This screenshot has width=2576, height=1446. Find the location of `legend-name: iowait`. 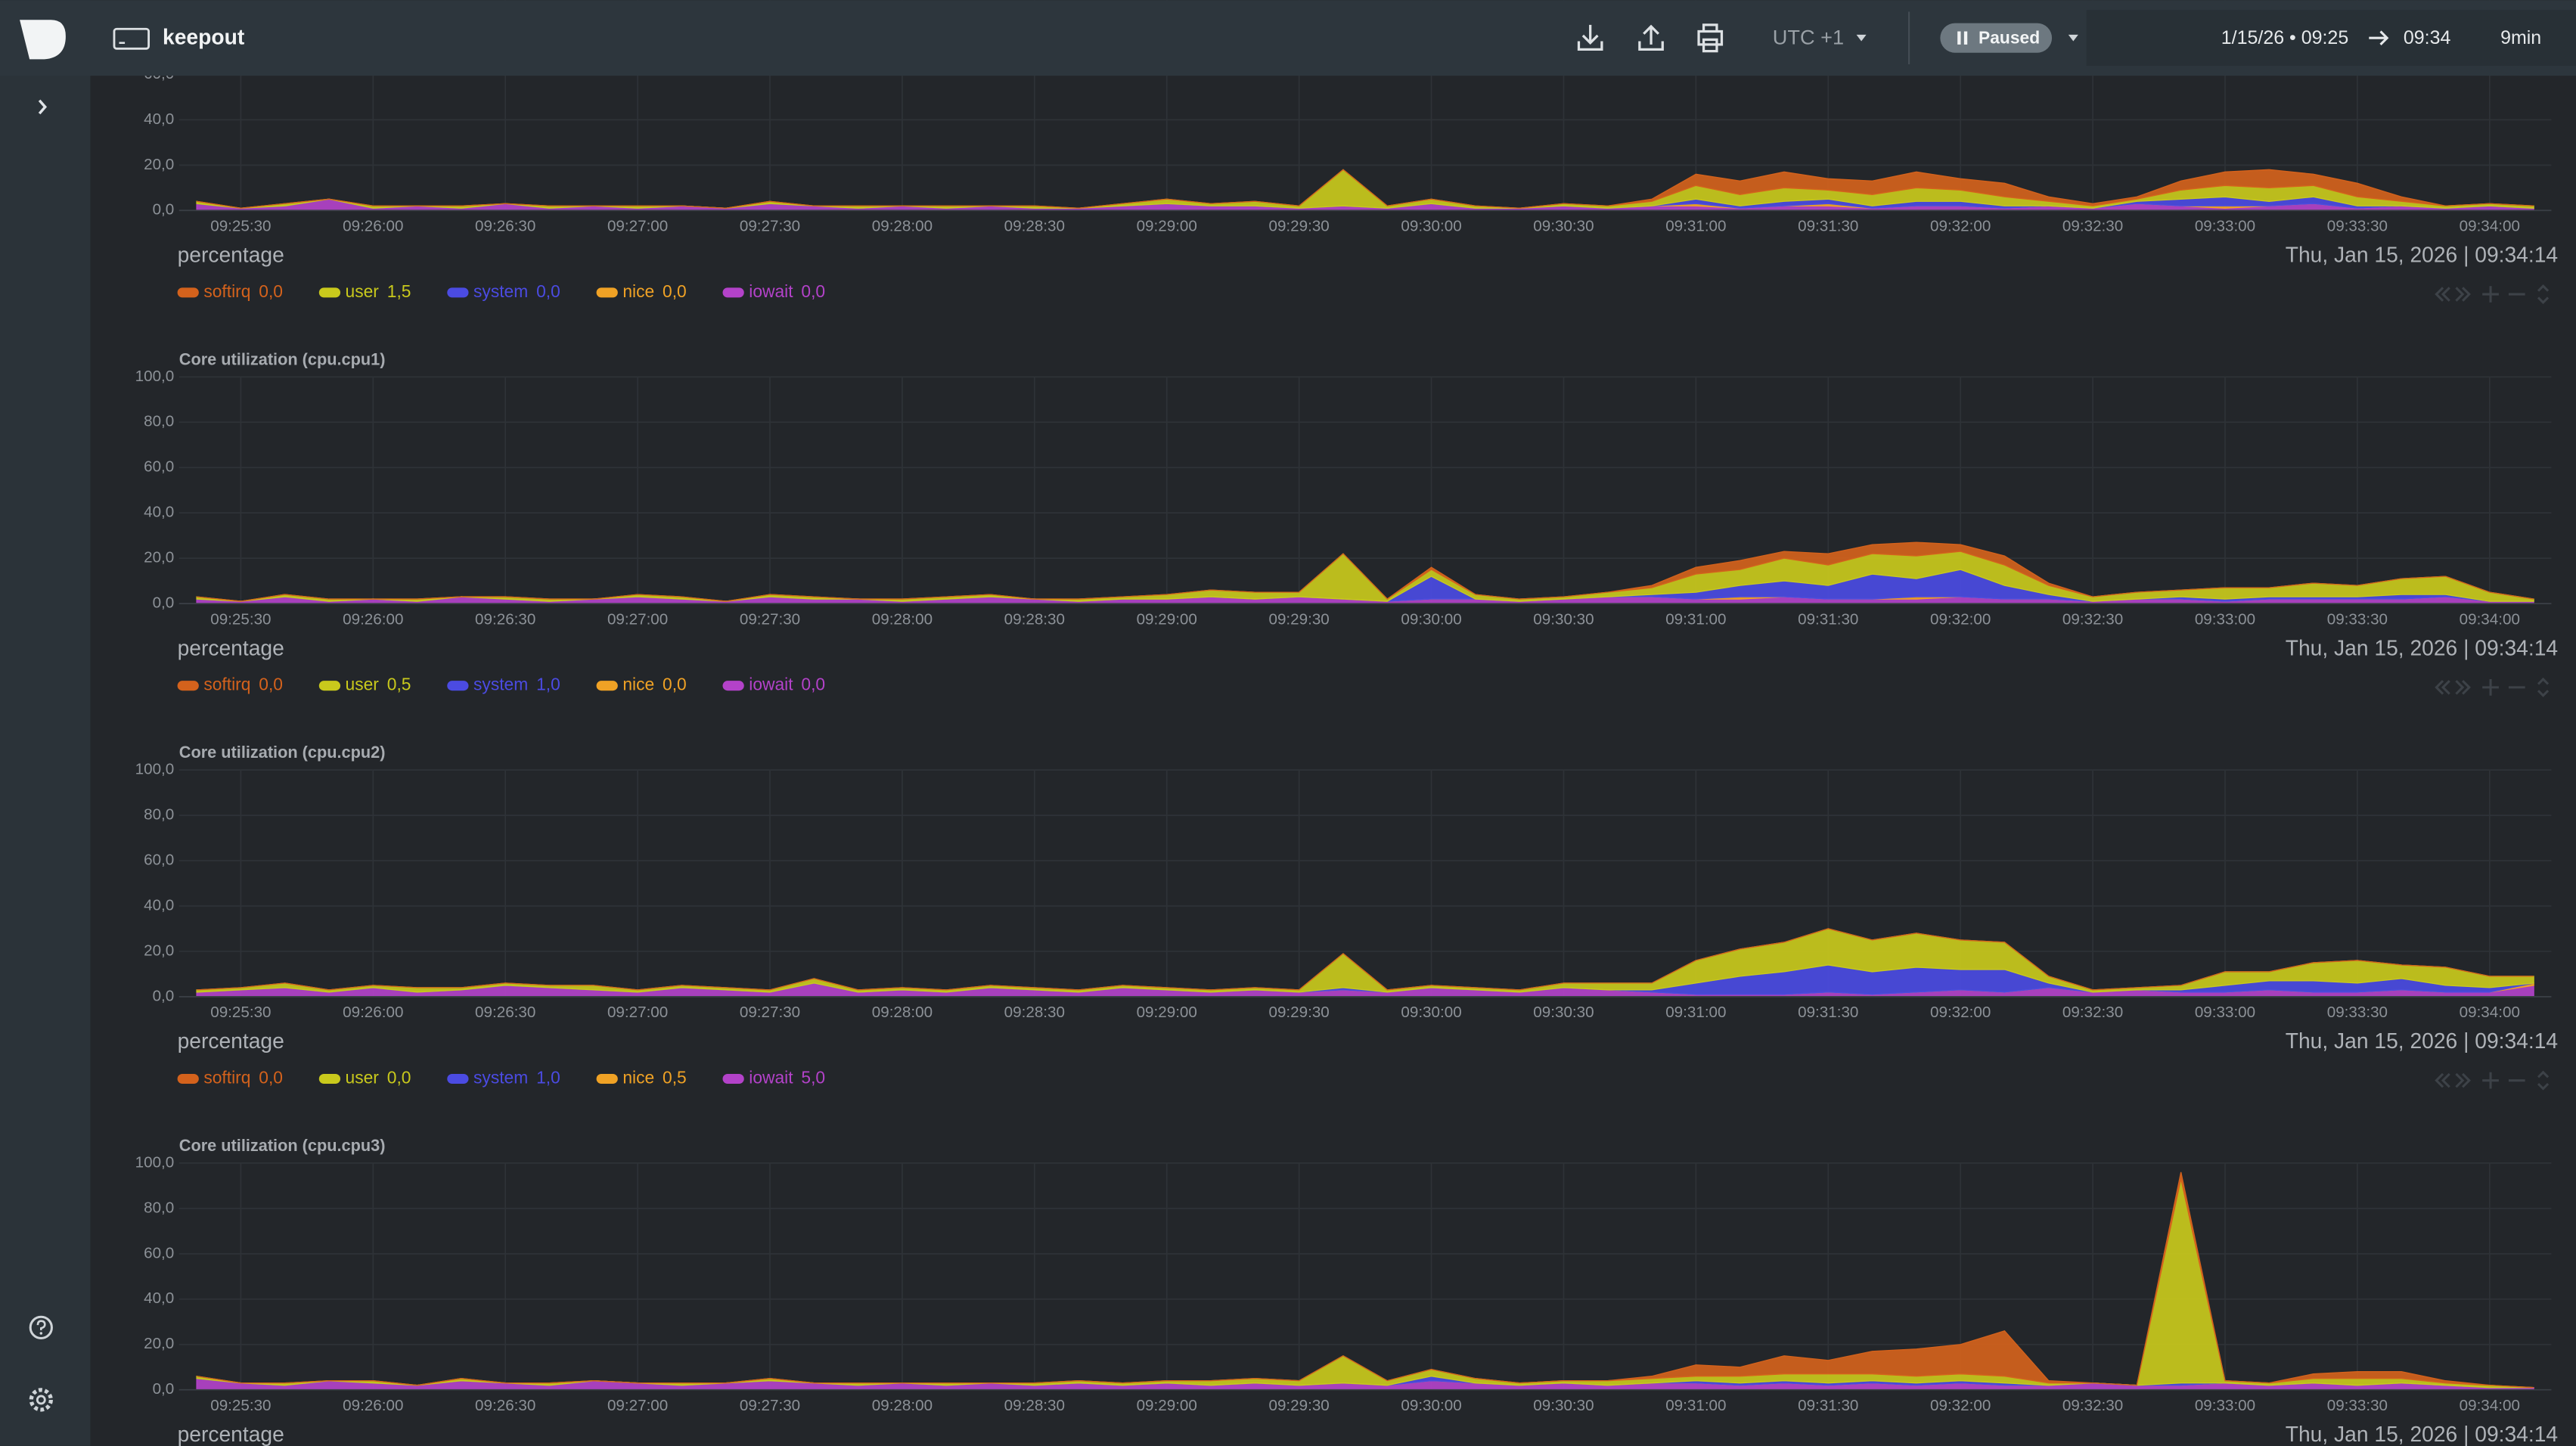

legend-name: iowait is located at coordinates (771, 1078).